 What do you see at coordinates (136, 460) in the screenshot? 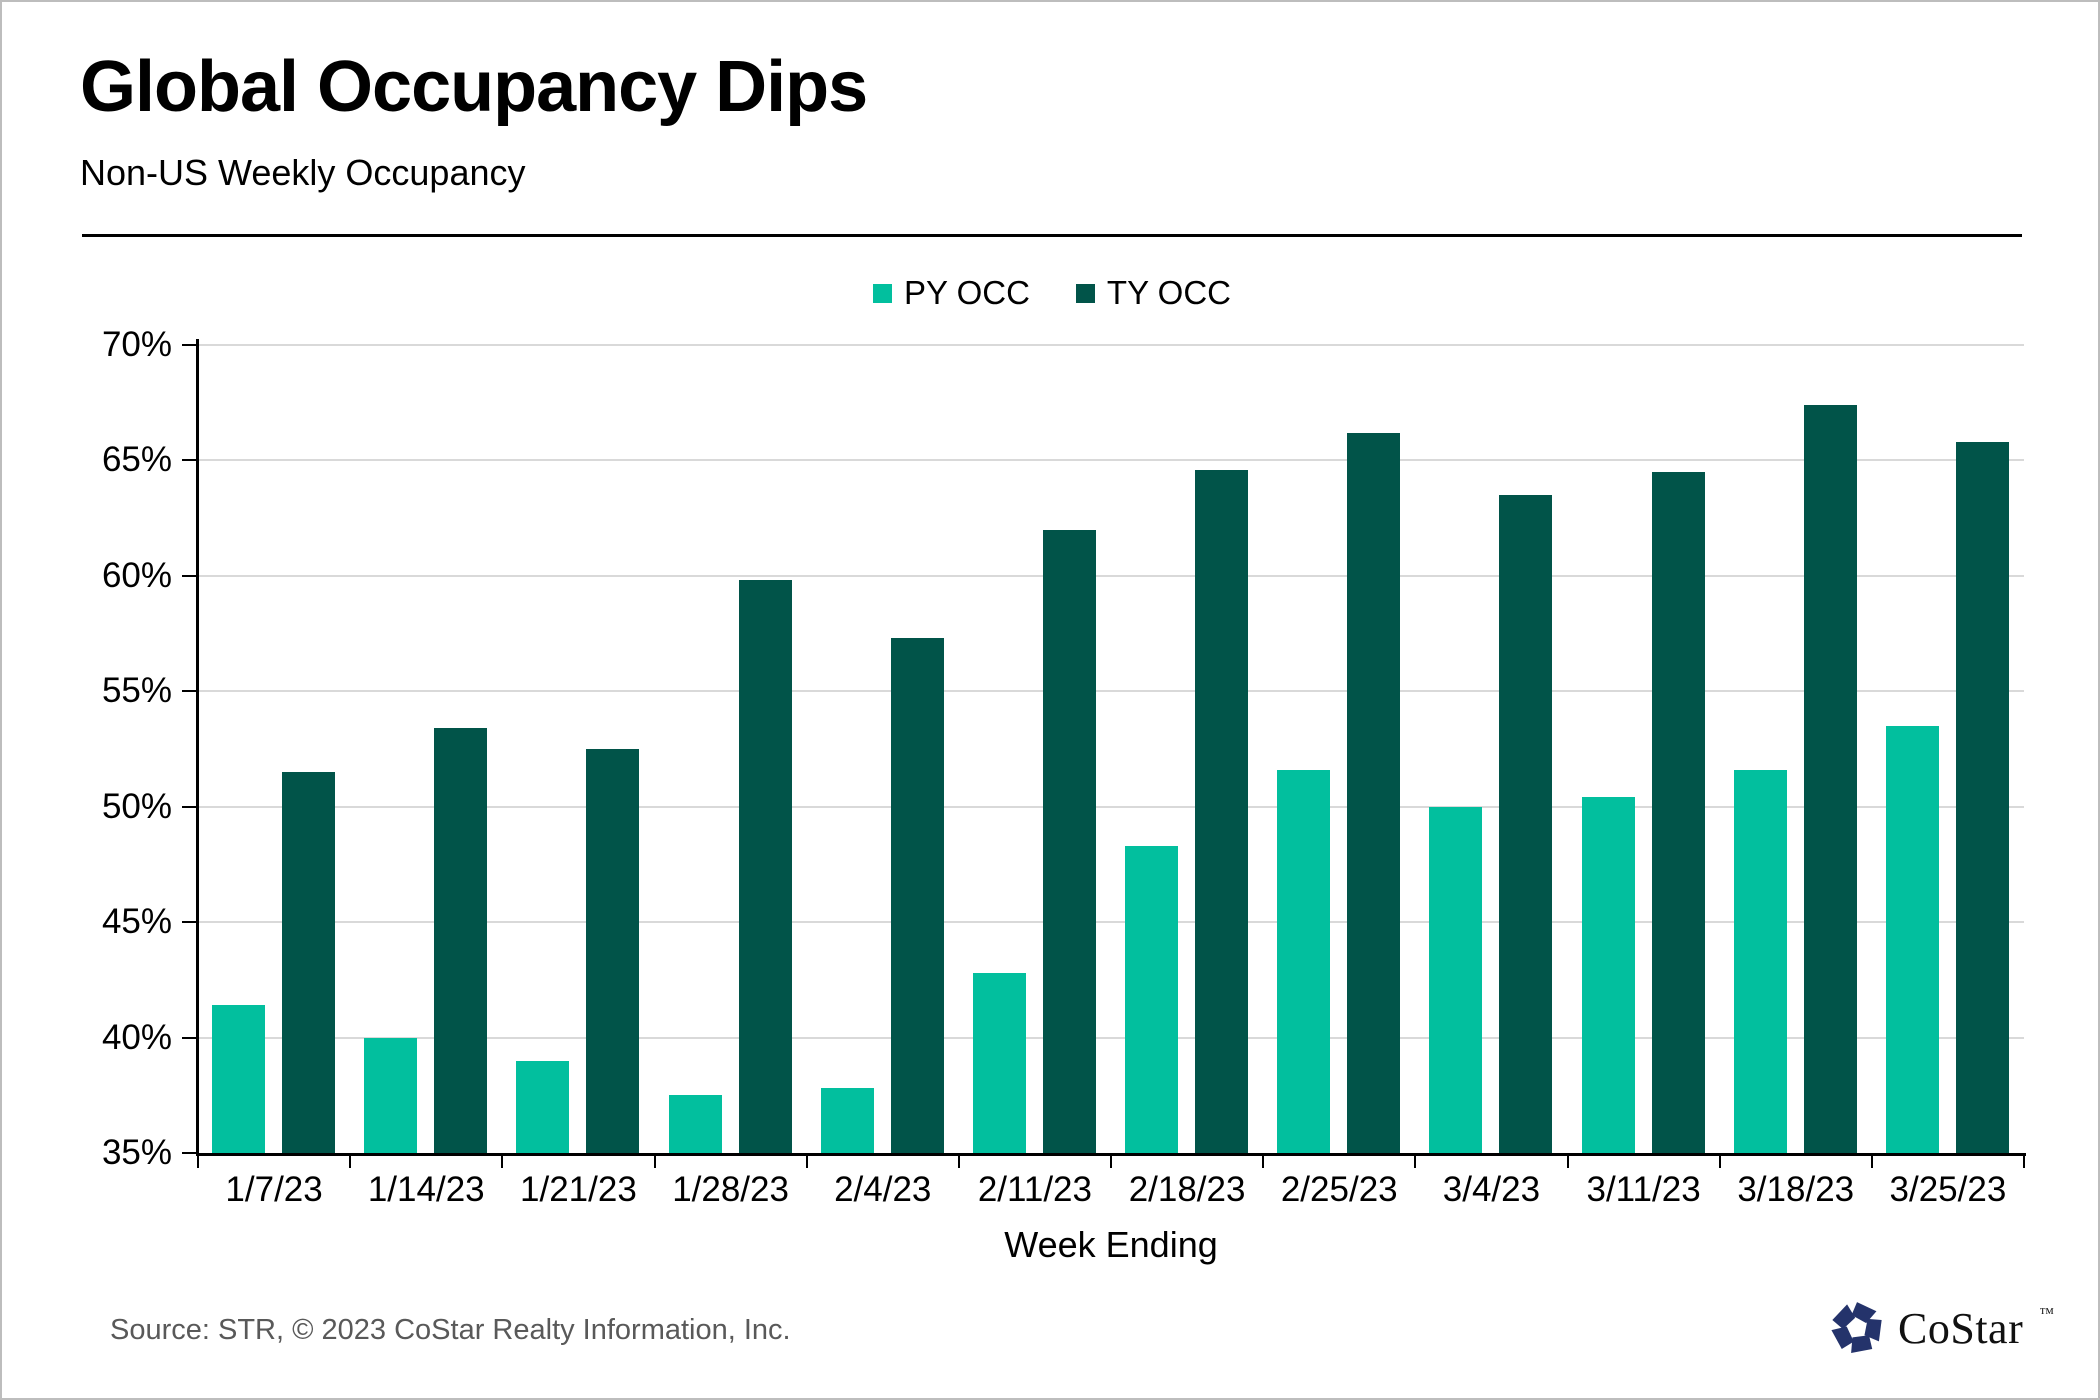
I see `y-tick-label: 65%` at bounding box center [136, 460].